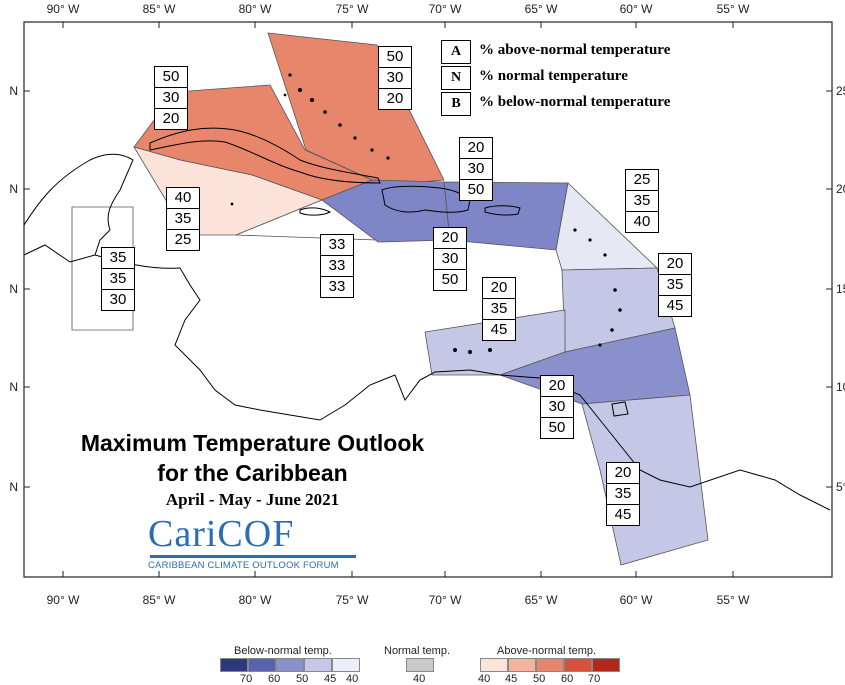 The height and width of the screenshot is (685, 845). Describe the element at coordinates (623, 494) in the screenshot. I see `prob-box-guianas: 20 35 45` at that location.